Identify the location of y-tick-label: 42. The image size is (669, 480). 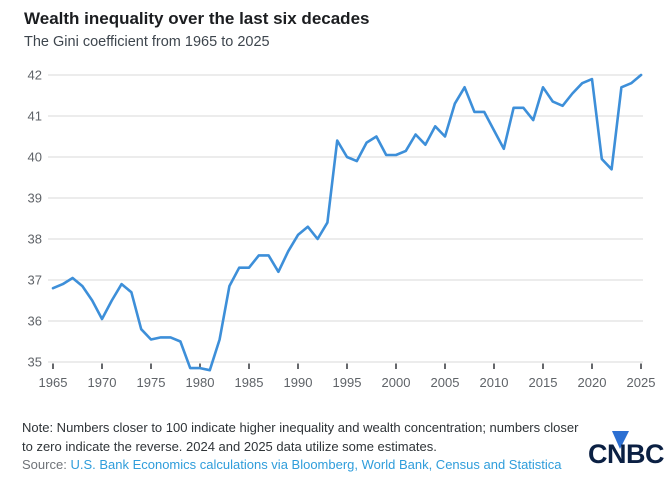
(35, 75).